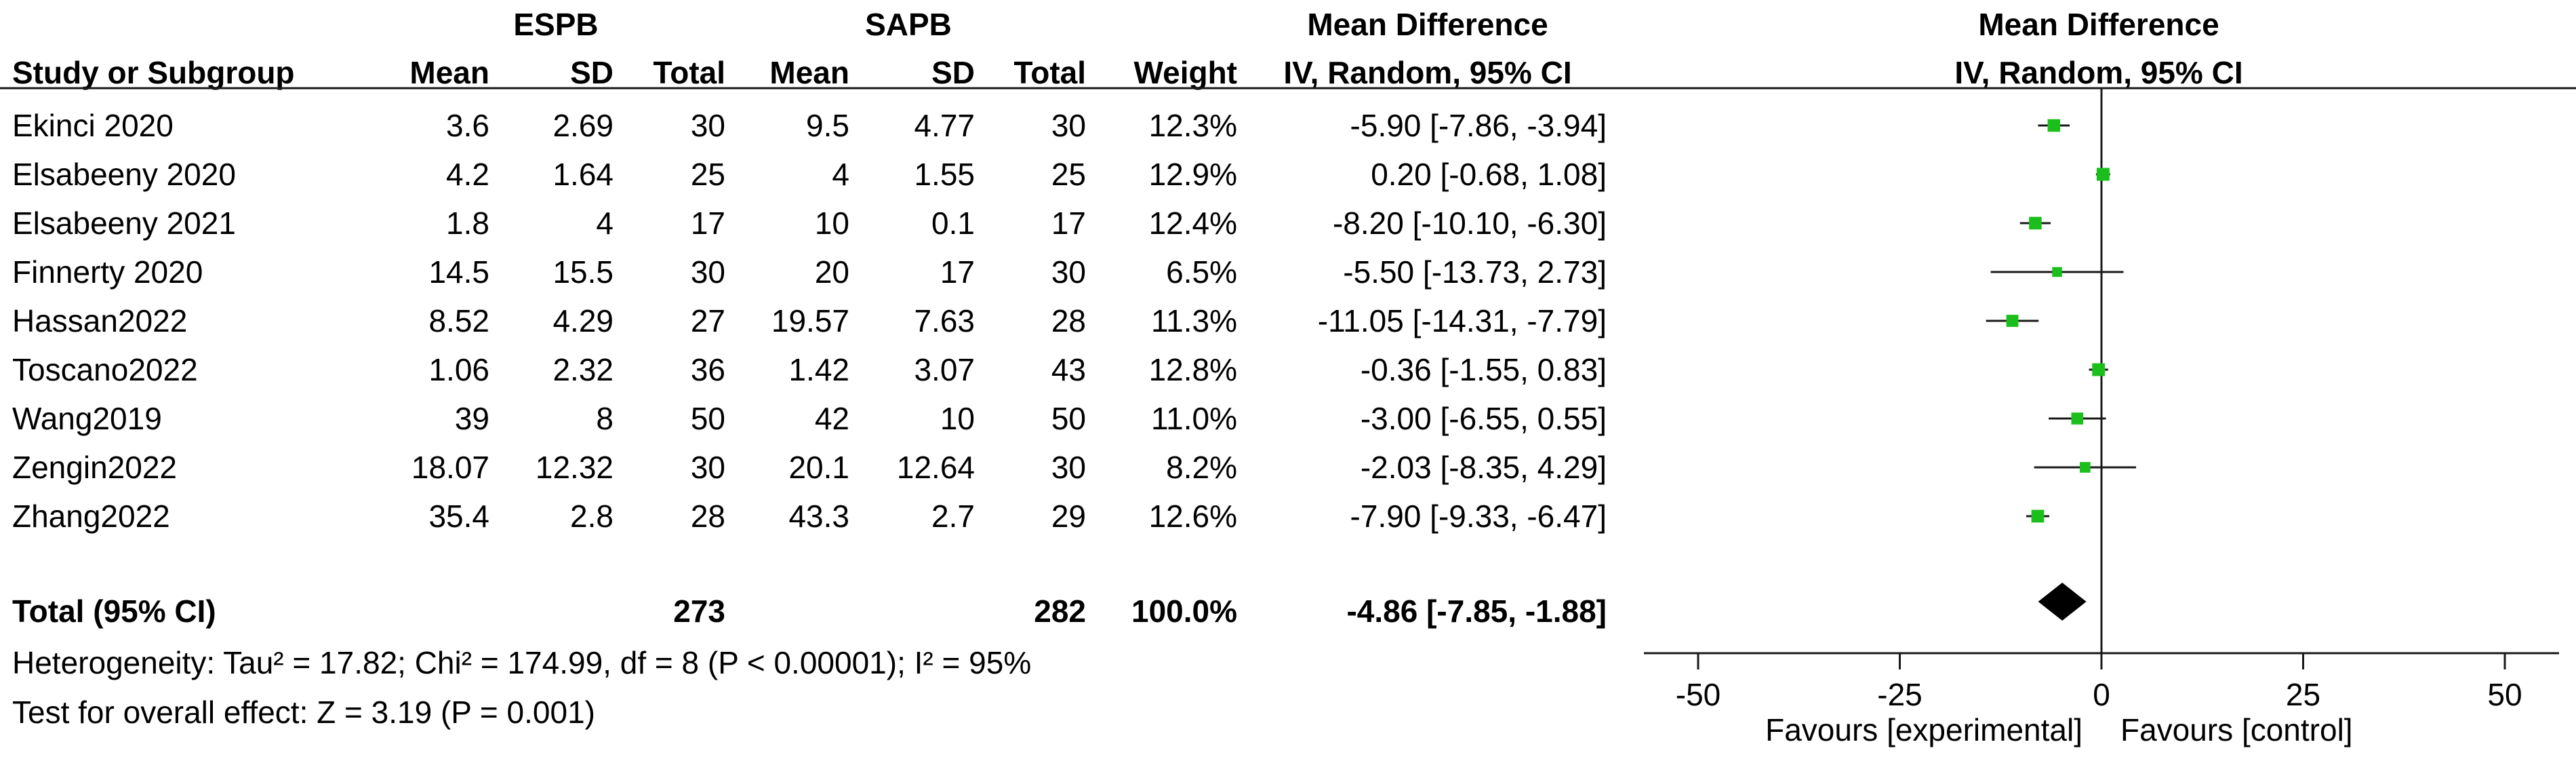  I want to click on exp-total-cell: 28, so click(708, 516).